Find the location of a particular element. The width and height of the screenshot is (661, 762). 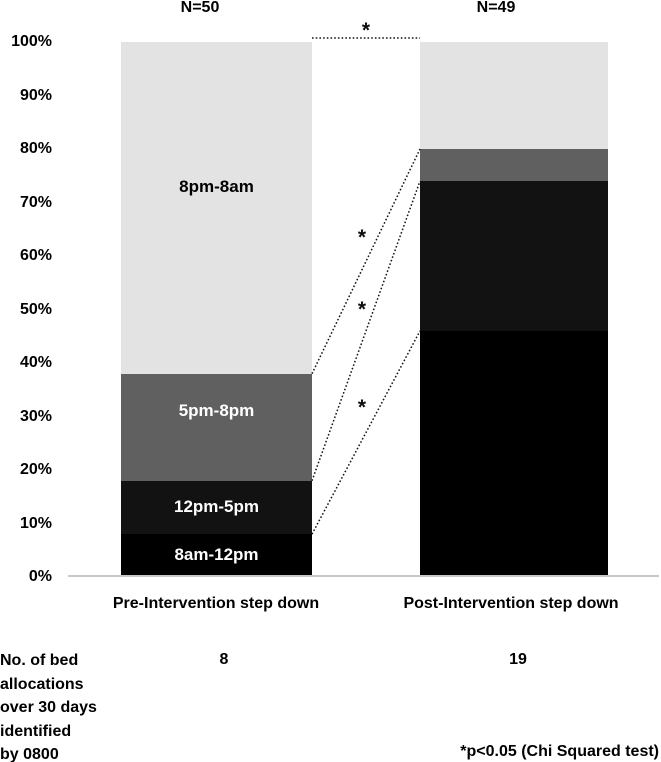

y-tick-label: 90% is located at coordinates (35, 95).